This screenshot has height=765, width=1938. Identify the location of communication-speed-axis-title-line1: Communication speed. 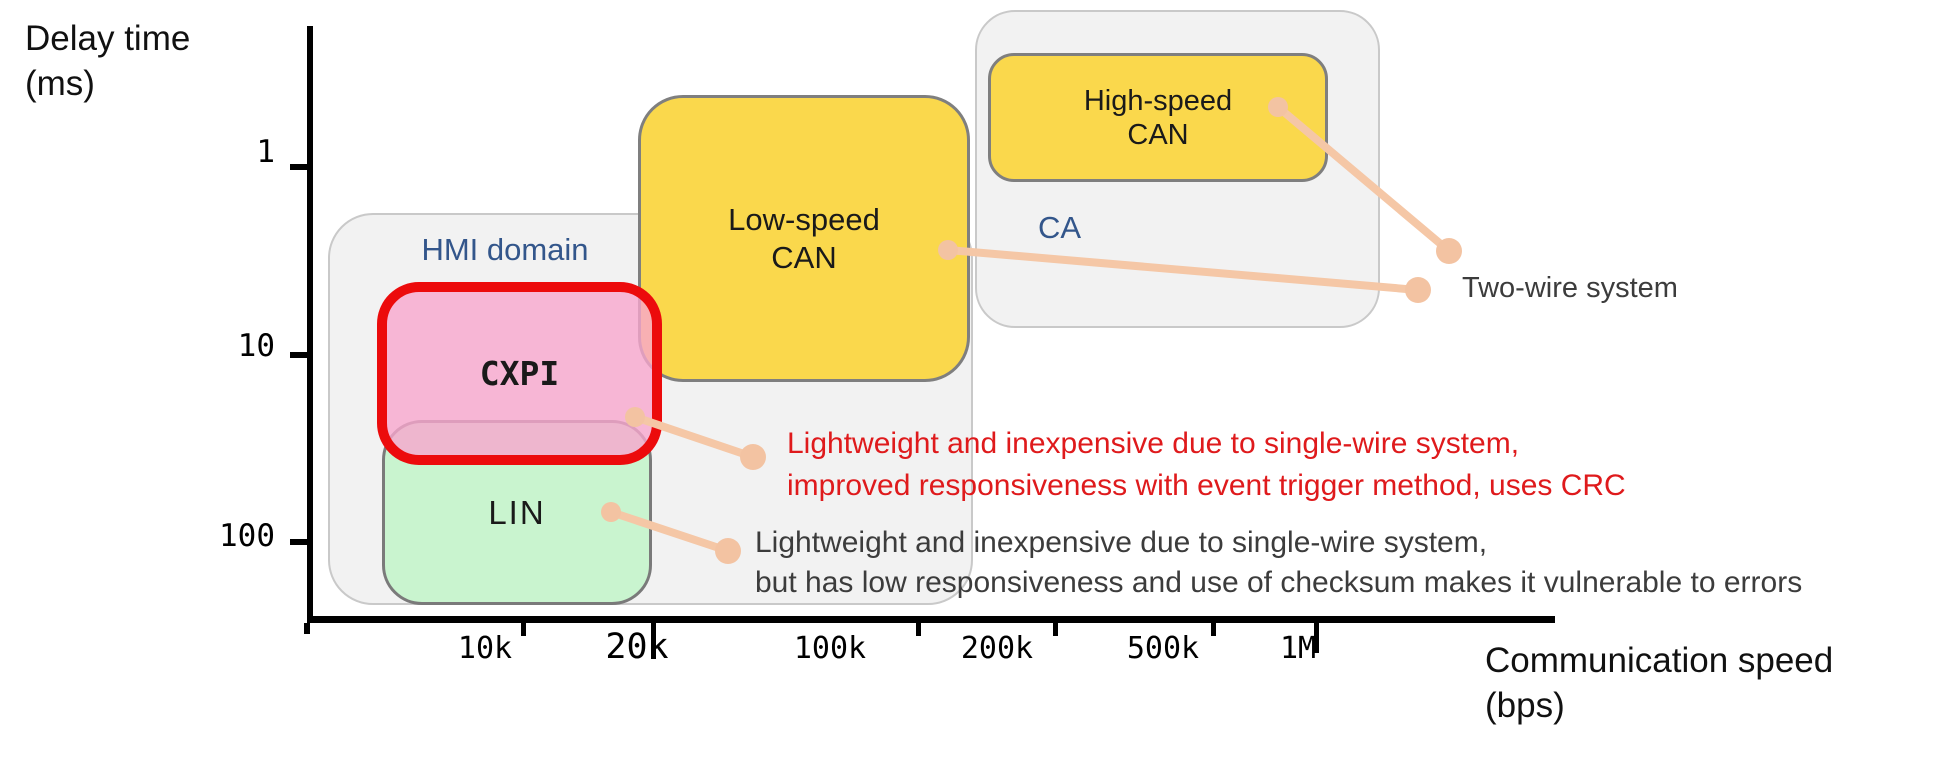
(1659, 660).